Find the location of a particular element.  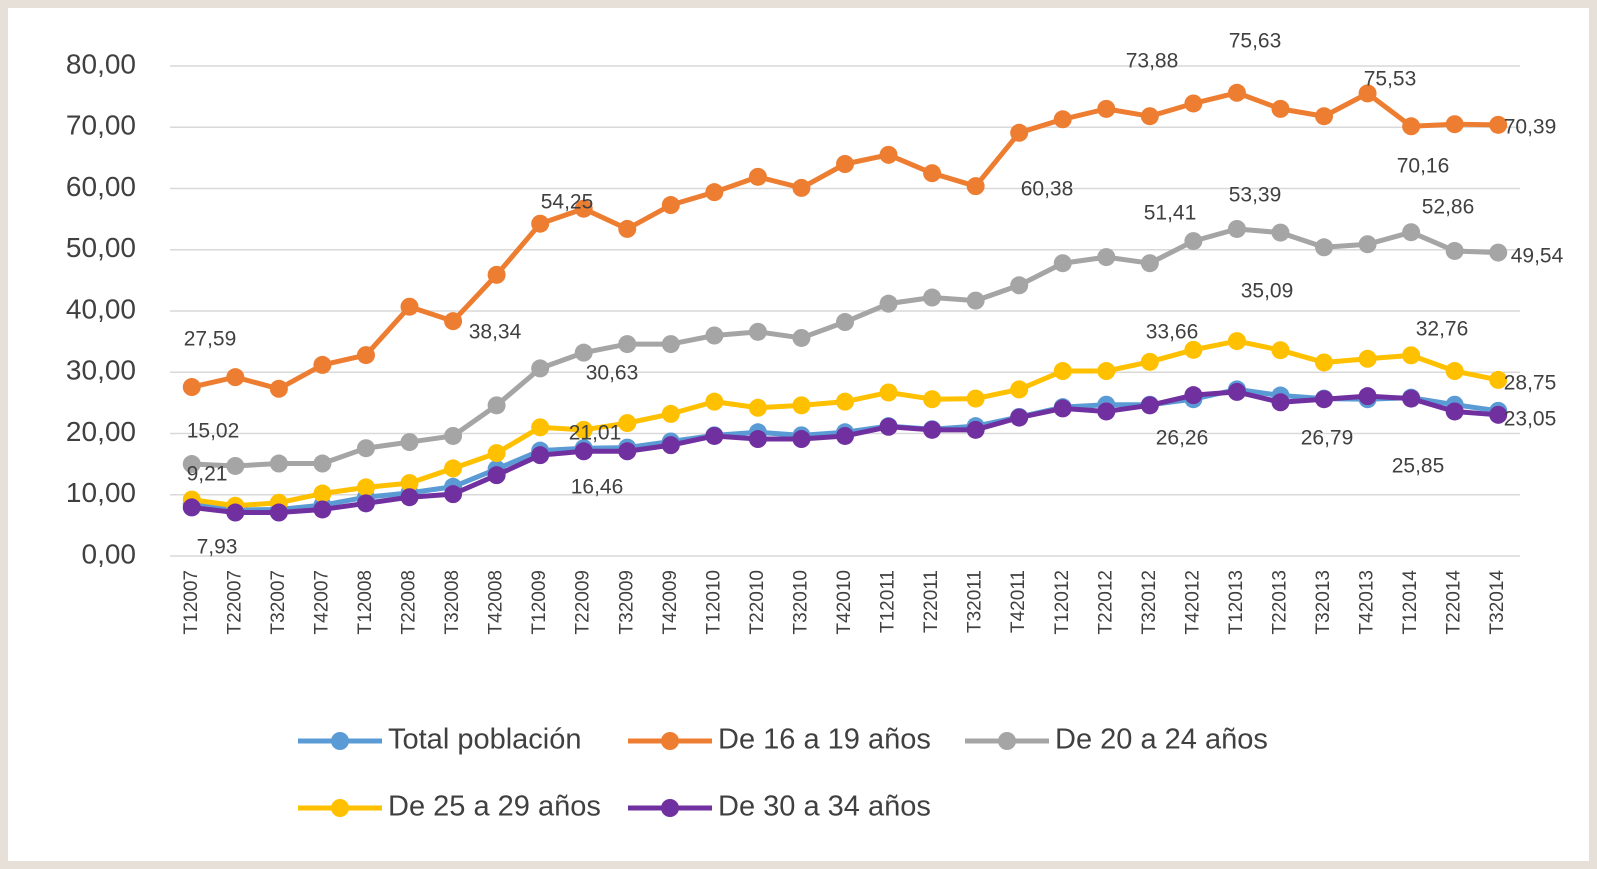

y-tick-label: 30,00 is located at coordinates (101, 370).